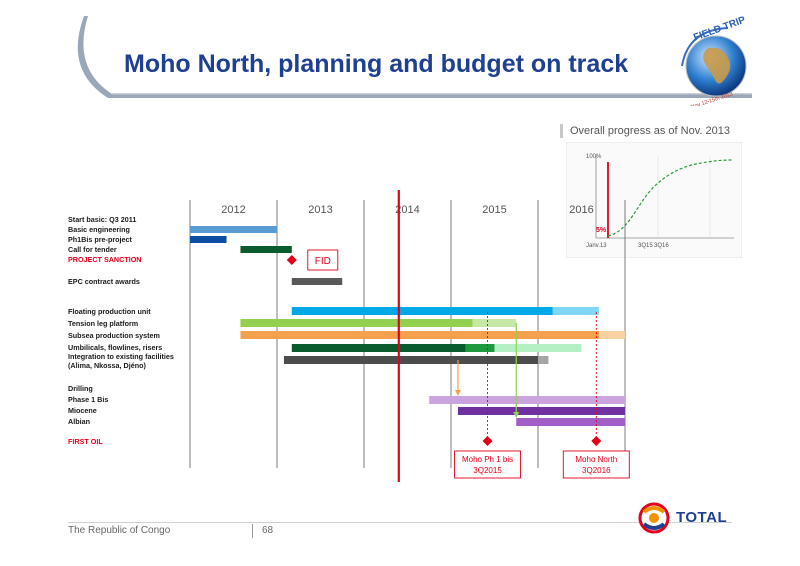 Image resolution: width=800 pixels, height=566 pixels. I want to click on fid-label: FID, so click(323, 261).